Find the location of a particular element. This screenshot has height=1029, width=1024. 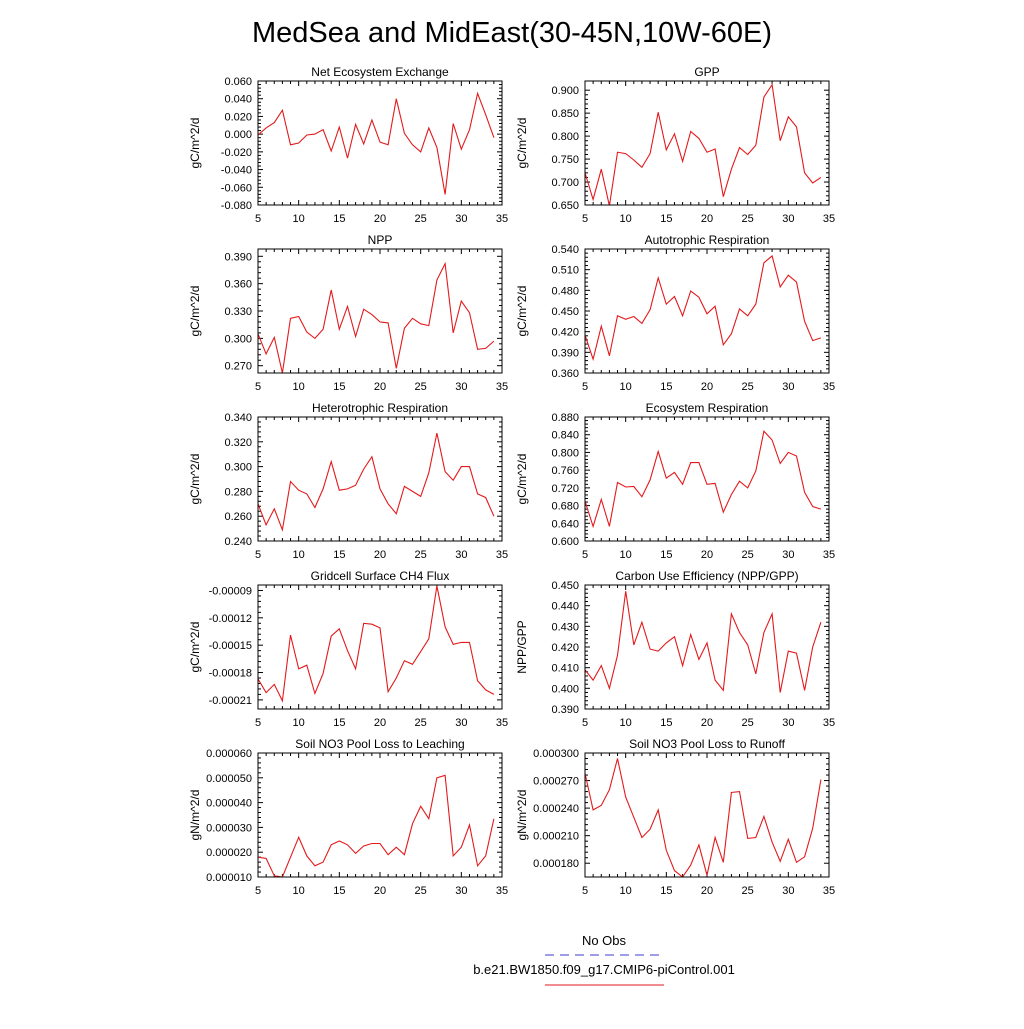

y-tick-label: 0.300 is located at coordinates (238, 339).